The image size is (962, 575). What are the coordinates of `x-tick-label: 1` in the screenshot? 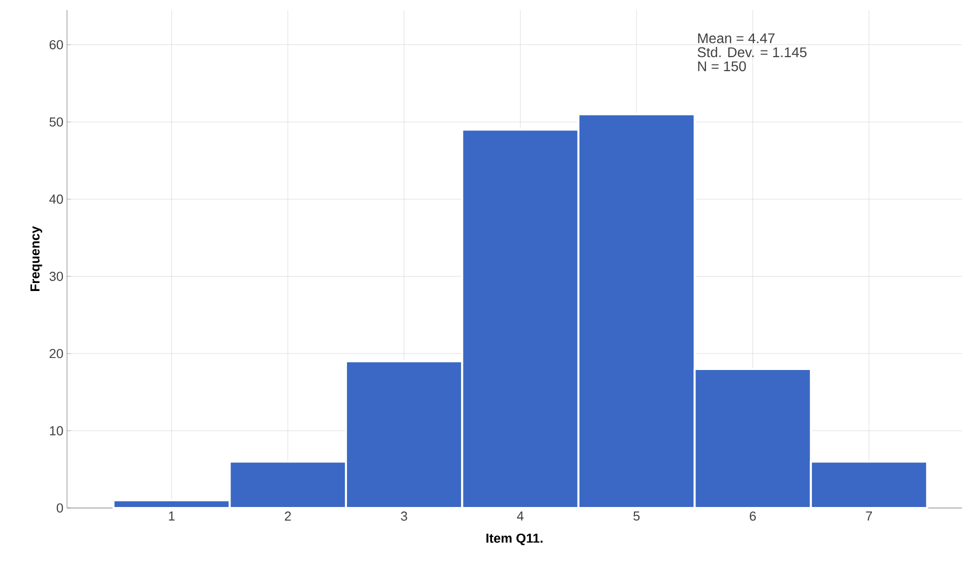 It's located at (171, 516).